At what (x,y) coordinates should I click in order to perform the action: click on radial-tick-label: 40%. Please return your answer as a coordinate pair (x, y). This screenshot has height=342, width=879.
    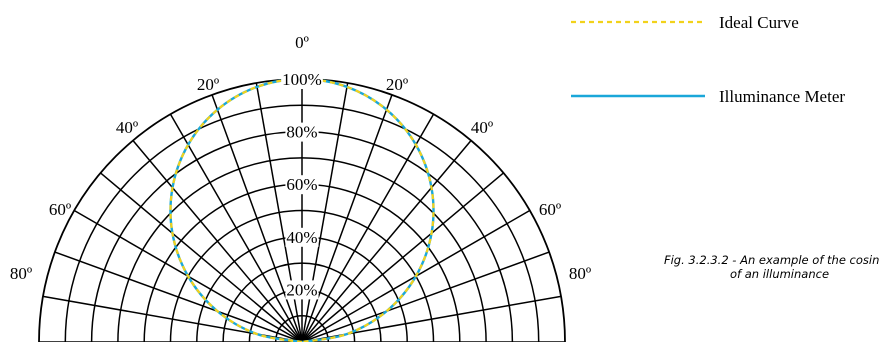
    Looking at the image, I should click on (301, 237).